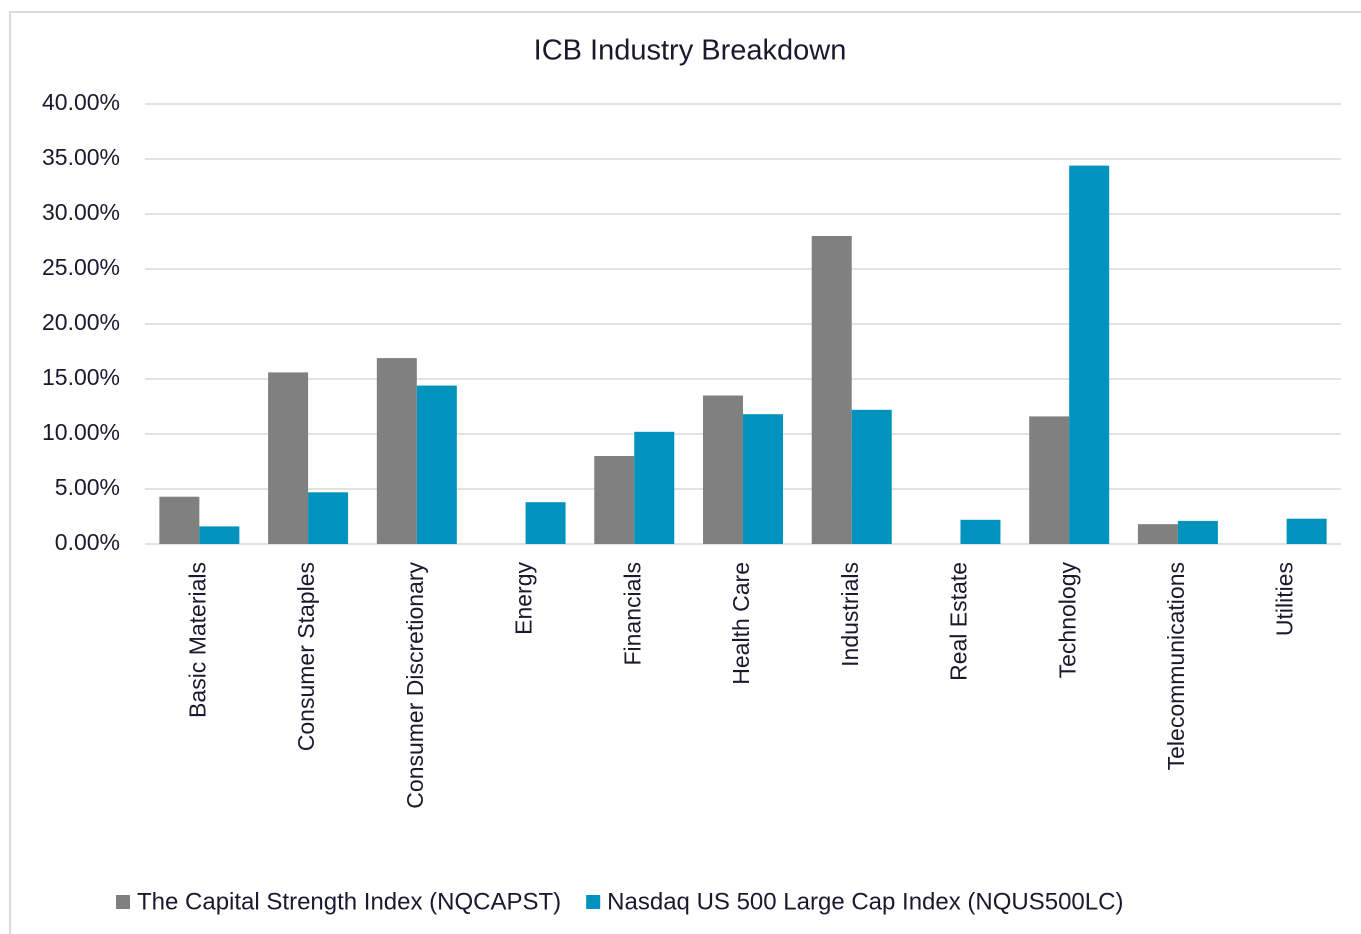 The height and width of the screenshot is (934, 1361). Describe the element at coordinates (959, 621) in the screenshot. I see `x-tick-label: Real Estate` at that location.